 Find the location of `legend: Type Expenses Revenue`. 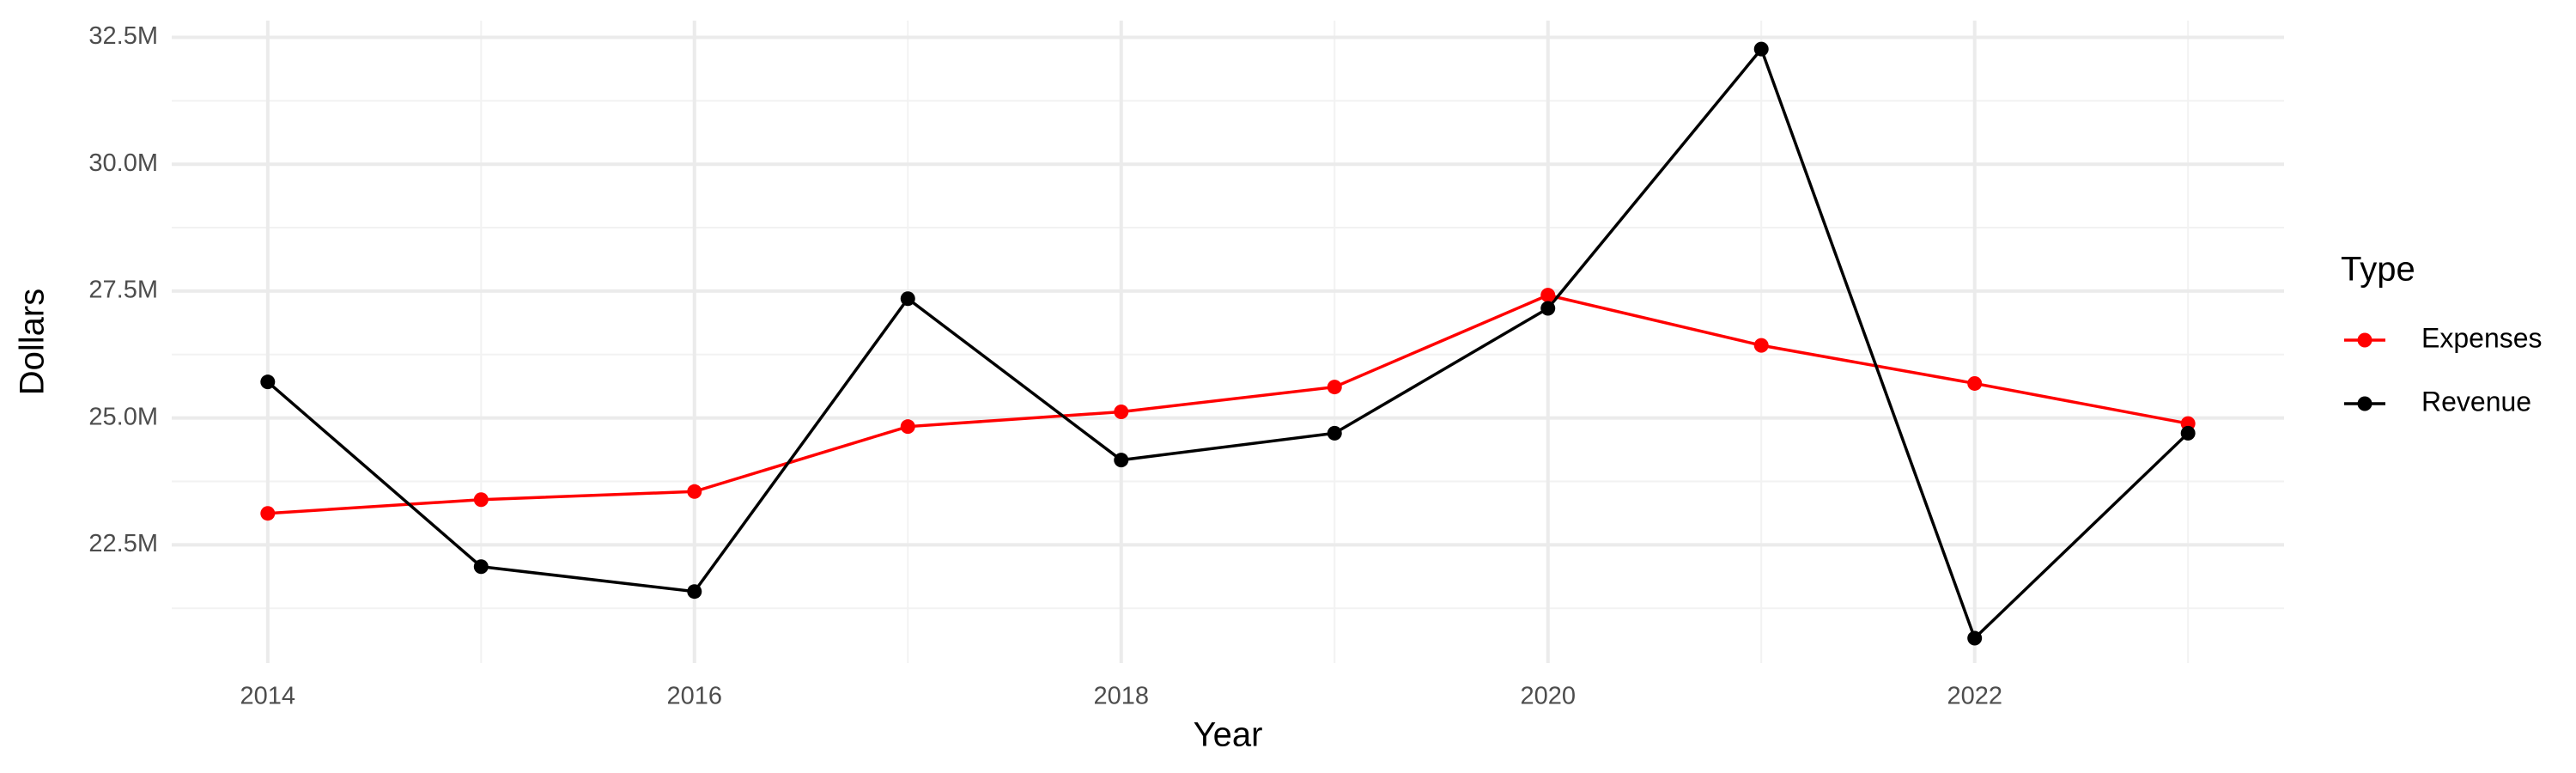

legend: Type Expenses Revenue is located at coordinates (2442, 334).